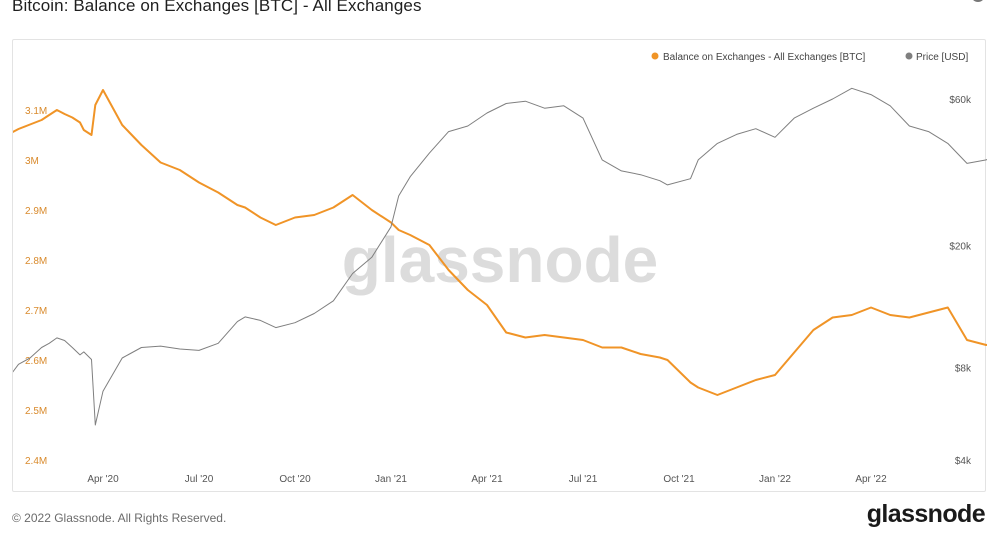  What do you see at coordinates (679, 479) in the screenshot?
I see `x-tick-label: Oct '21` at bounding box center [679, 479].